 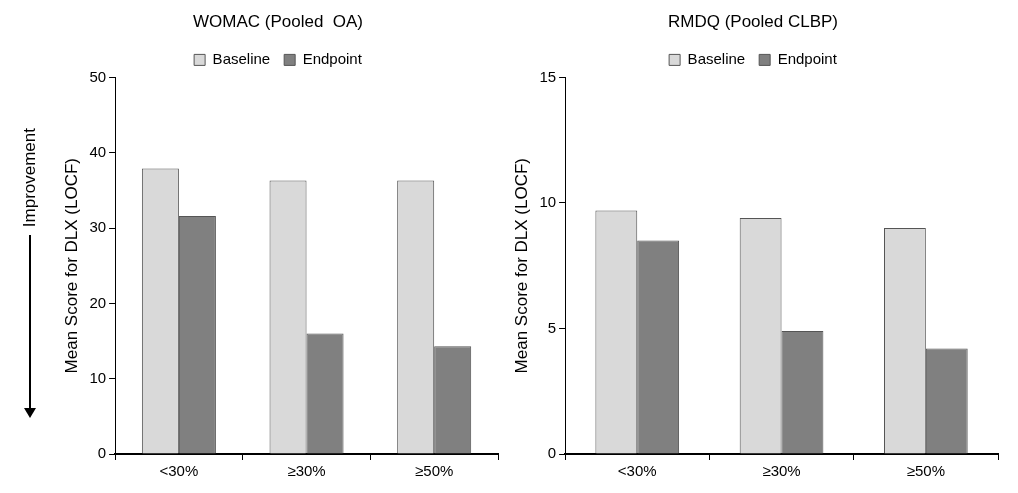 I want to click on chart-title: WOMAC (Pooled OA), so click(x=278, y=21).